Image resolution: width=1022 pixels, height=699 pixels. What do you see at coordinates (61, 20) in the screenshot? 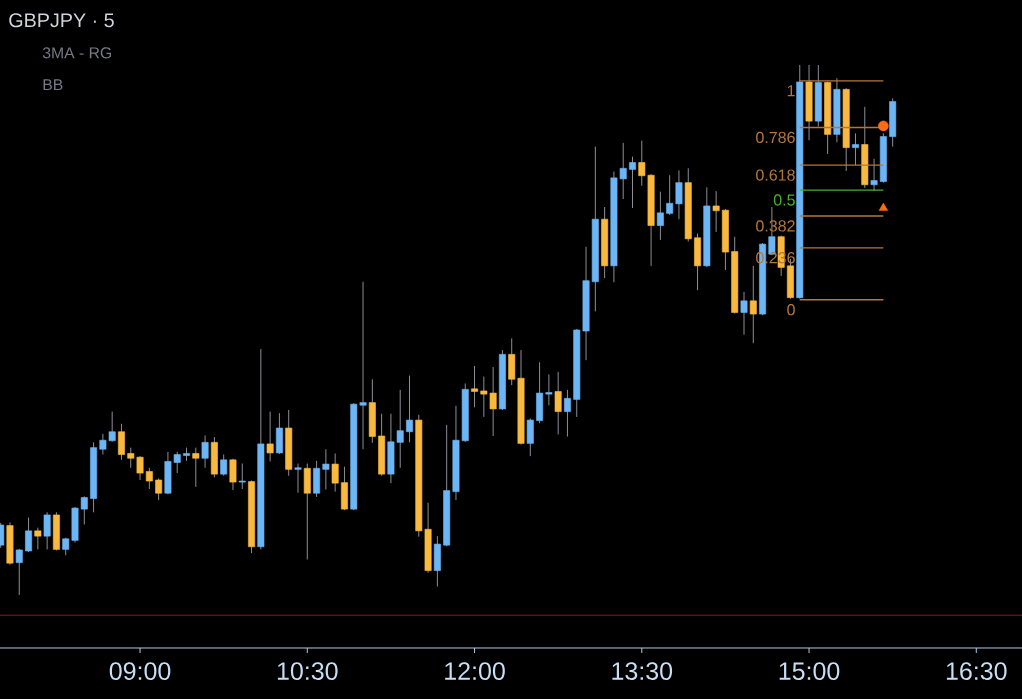
I see `chart-title: GBPJPY · 5` at bounding box center [61, 20].